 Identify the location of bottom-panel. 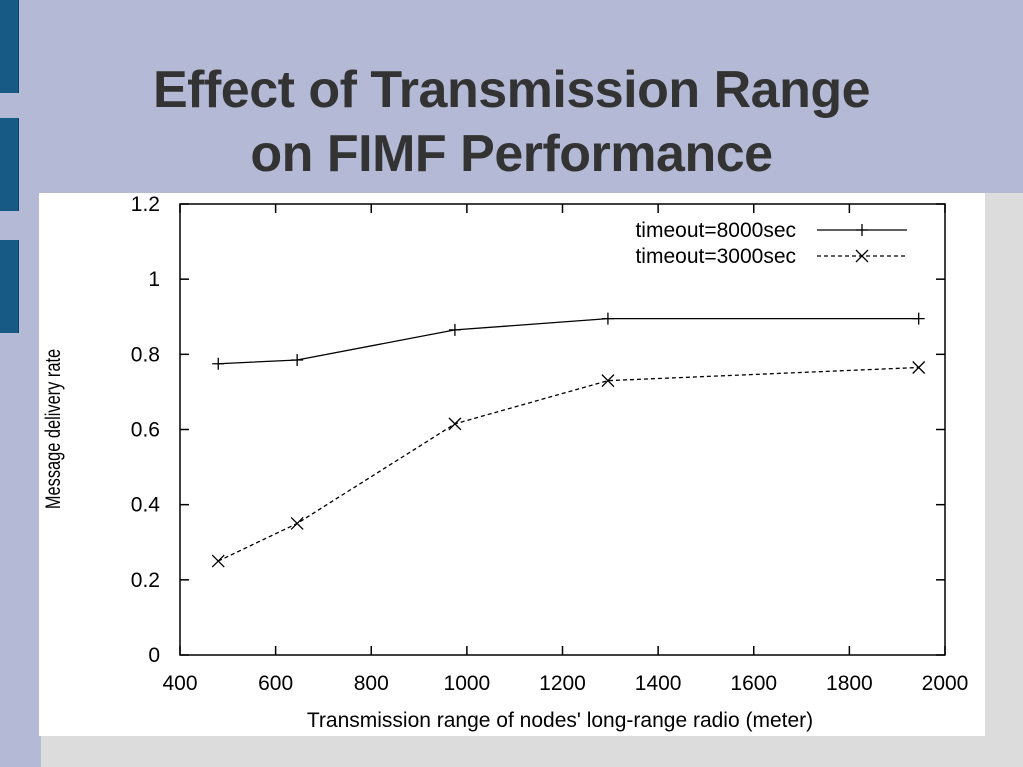
(532, 751).